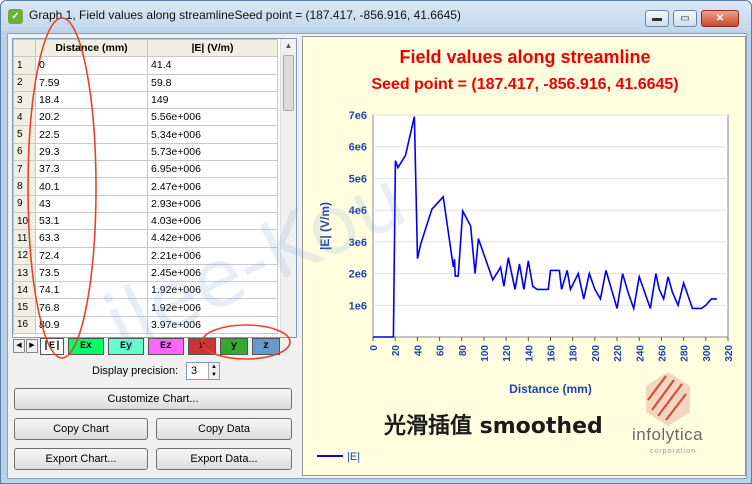  What do you see at coordinates (145, 273) in the screenshot?
I see `table-row: 13 73.5 2.45e+006` at bounding box center [145, 273].